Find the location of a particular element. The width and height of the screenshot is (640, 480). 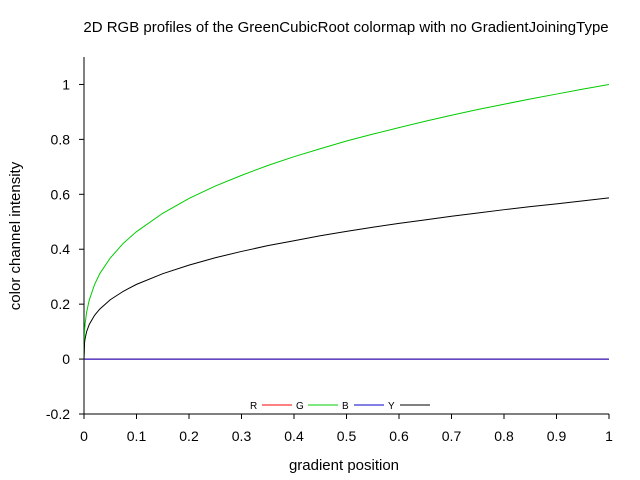

x-tick-label: 0.8 is located at coordinates (504, 436).